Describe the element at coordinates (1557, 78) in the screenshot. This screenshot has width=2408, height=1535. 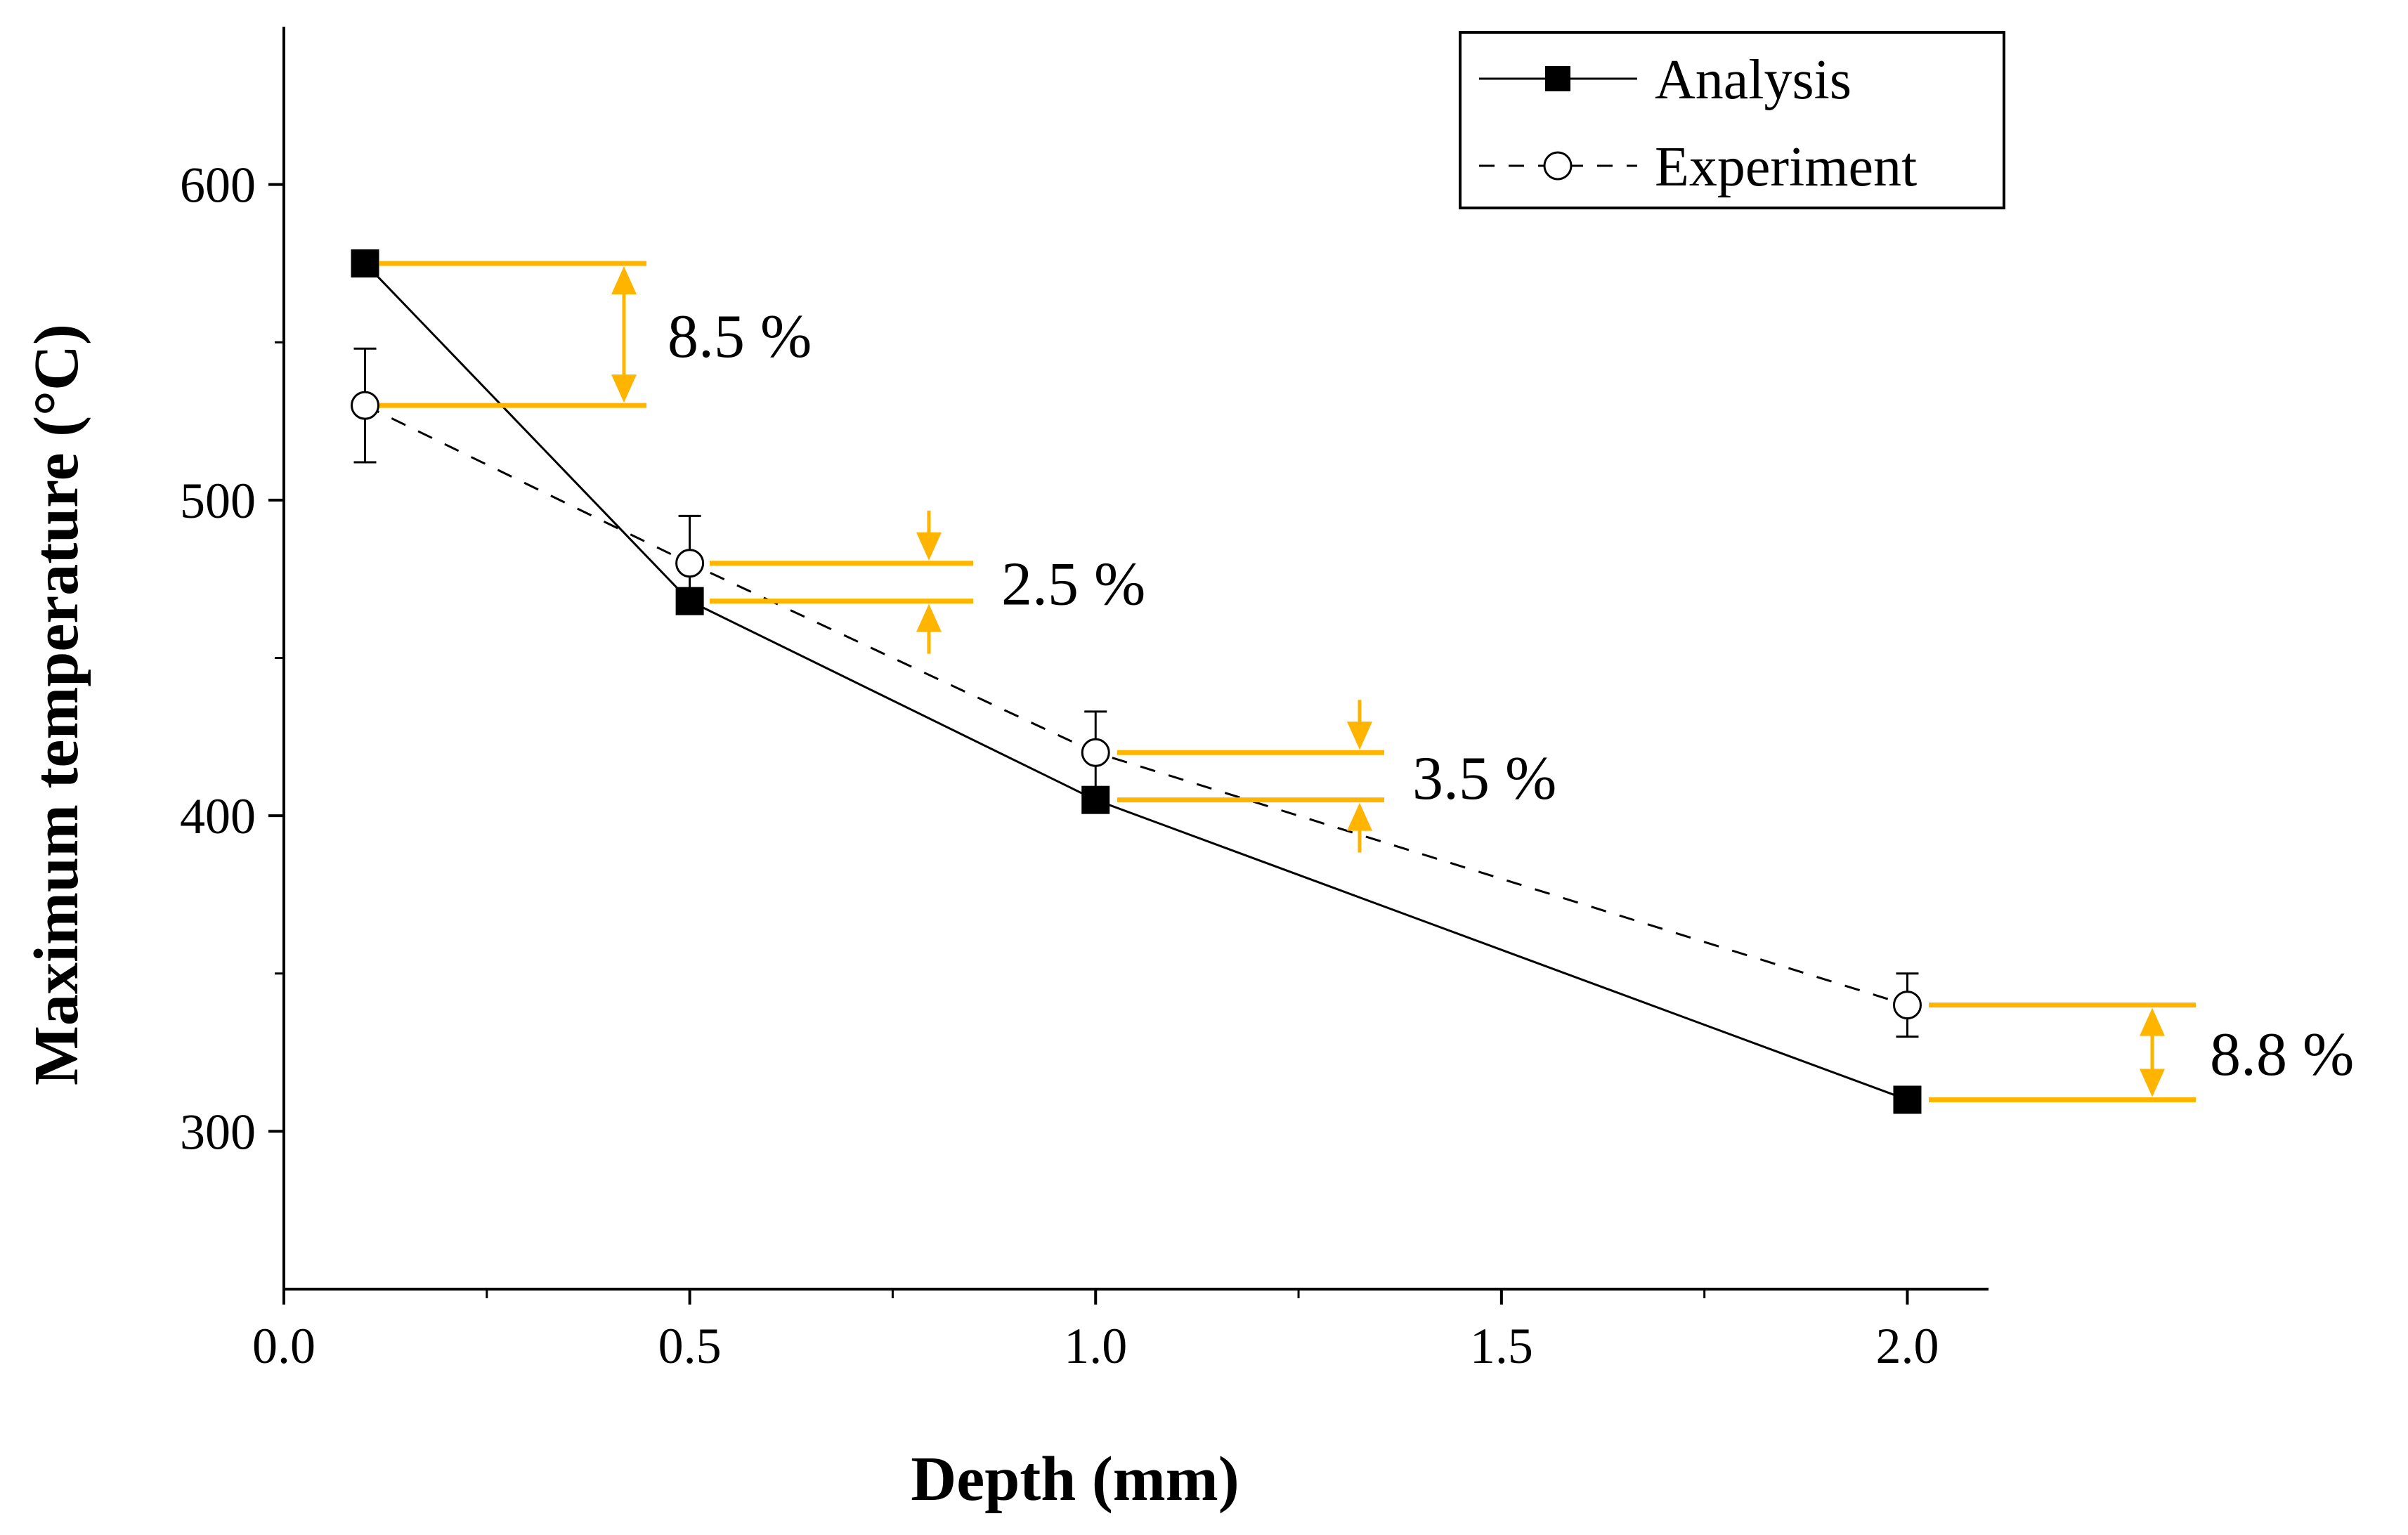
I see `legend-analysis-marker` at that location.